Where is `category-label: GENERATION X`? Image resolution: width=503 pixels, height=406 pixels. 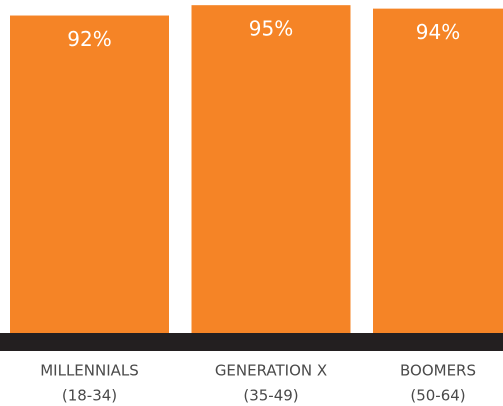
category-label: GENERATION X is located at coordinates (271, 371).